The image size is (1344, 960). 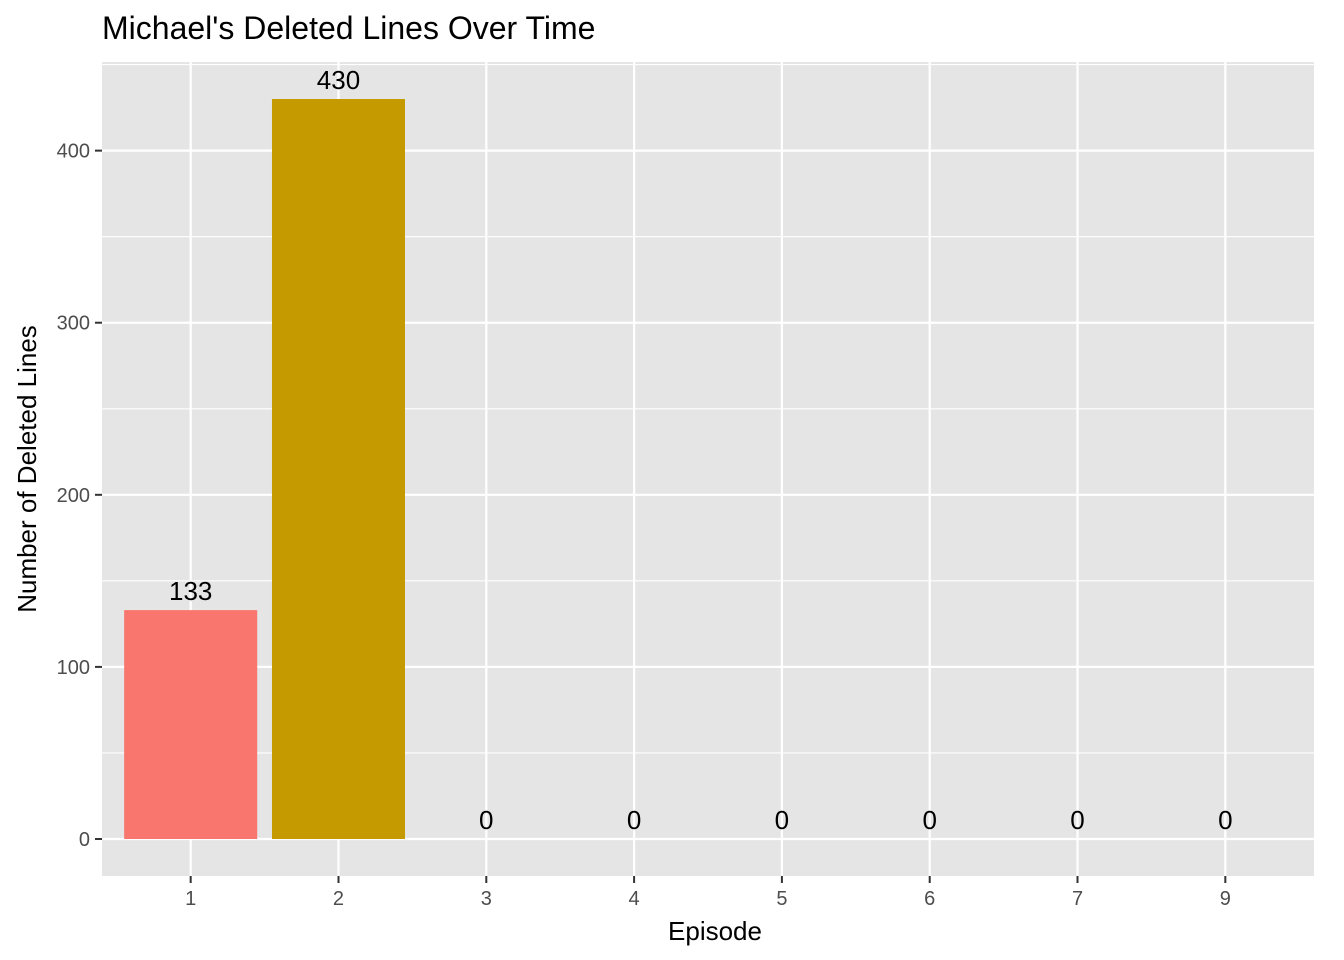 What do you see at coordinates (708, 893) in the screenshot?
I see `x-axis: 1 2 3 4 5 6 7 9` at bounding box center [708, 893].